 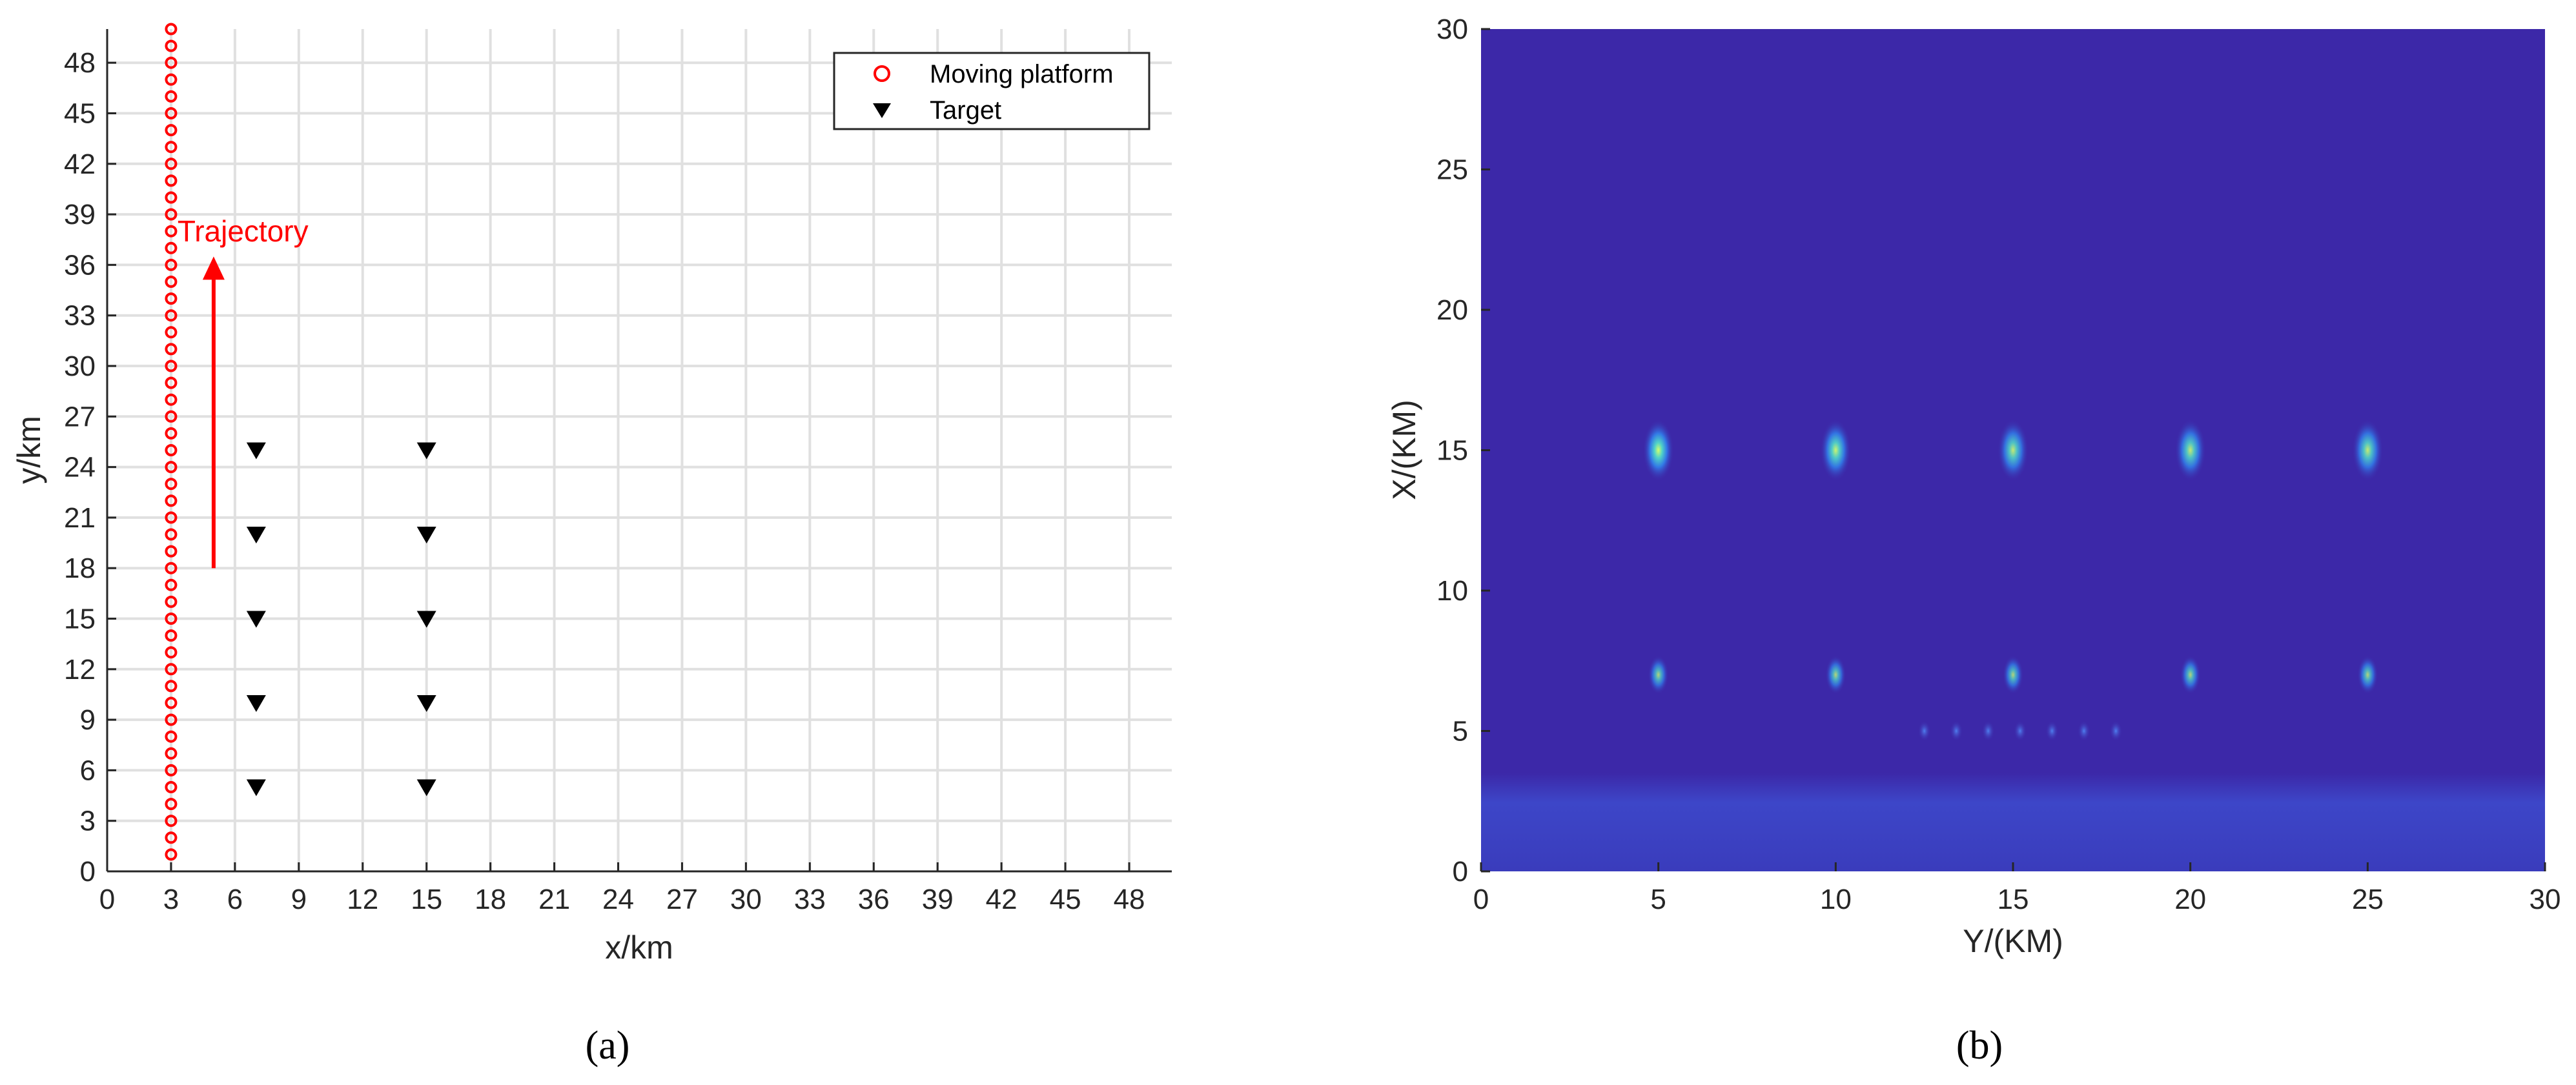 I want to click on a-x-tick-label: 30, so click(x=746, y=899).